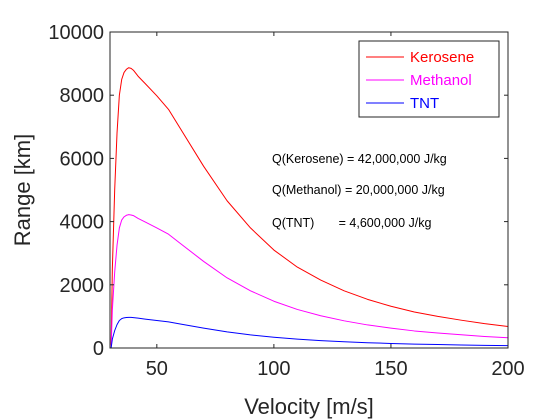 The image size is (560, 420). Describe the element at coordinates (98, 349) in the screenshot. I see `y-tick-label: 0` at that location.